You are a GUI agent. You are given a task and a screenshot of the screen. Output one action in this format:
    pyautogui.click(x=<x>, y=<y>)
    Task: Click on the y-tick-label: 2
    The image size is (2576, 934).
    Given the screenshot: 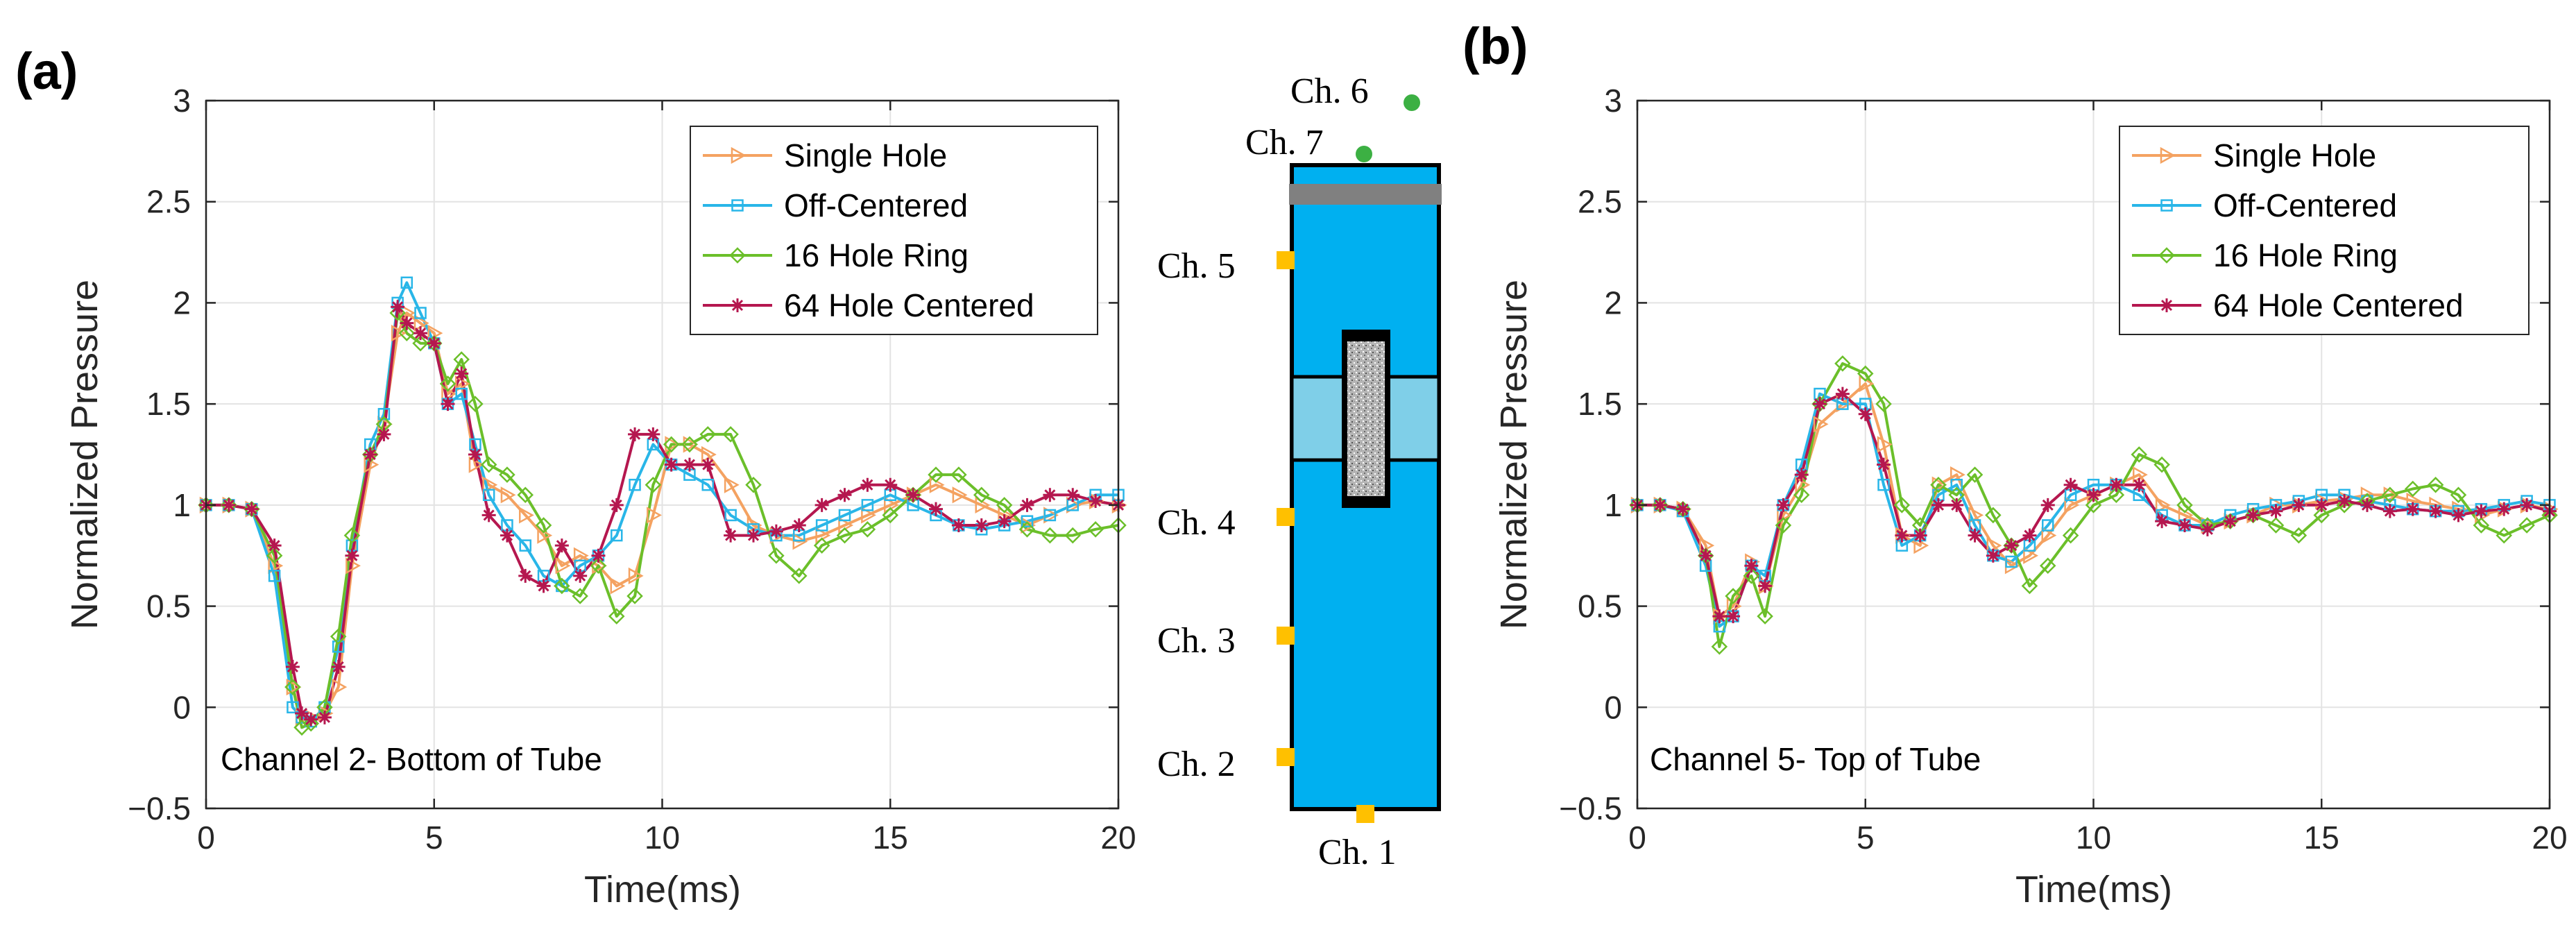 What is the action you would take?
    pyautogui.click(x=182, y=303)
    